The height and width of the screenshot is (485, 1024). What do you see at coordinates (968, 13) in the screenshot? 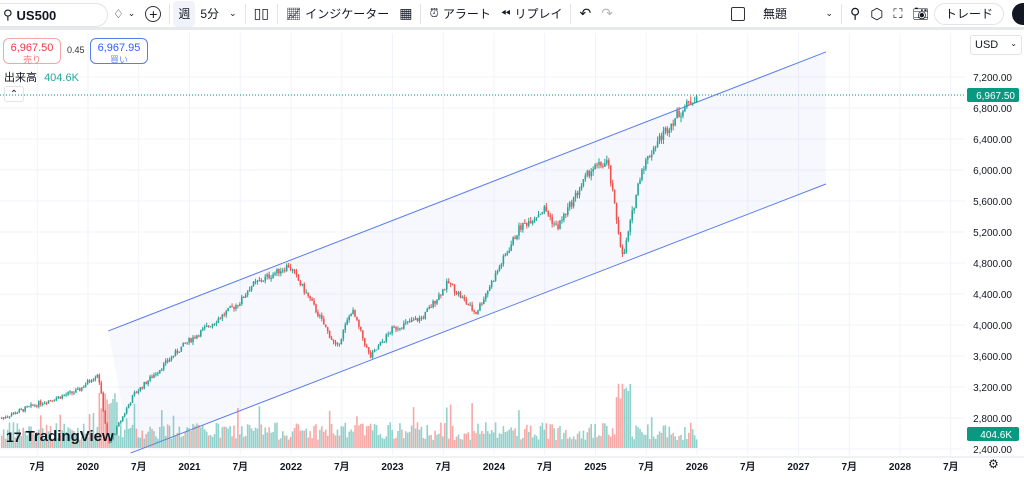
I see `trade-button: トレード` at bounding box center [968, 13].